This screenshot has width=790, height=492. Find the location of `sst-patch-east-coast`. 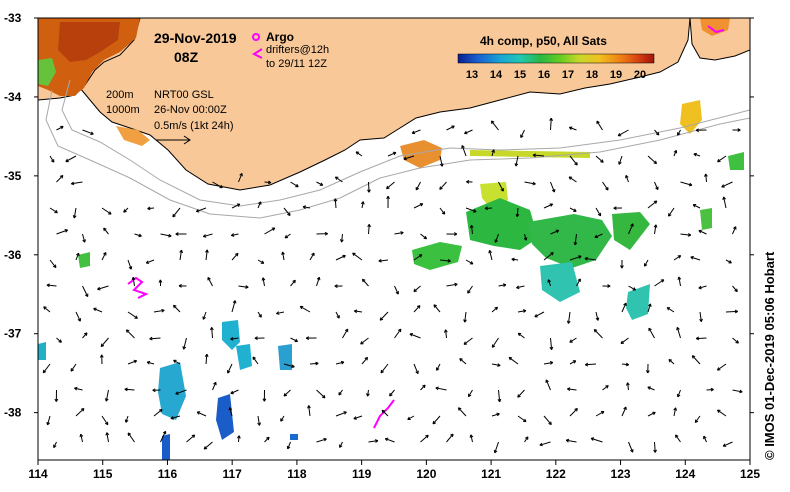

sst-patch-east-coast is located at coordinates (691, 117).